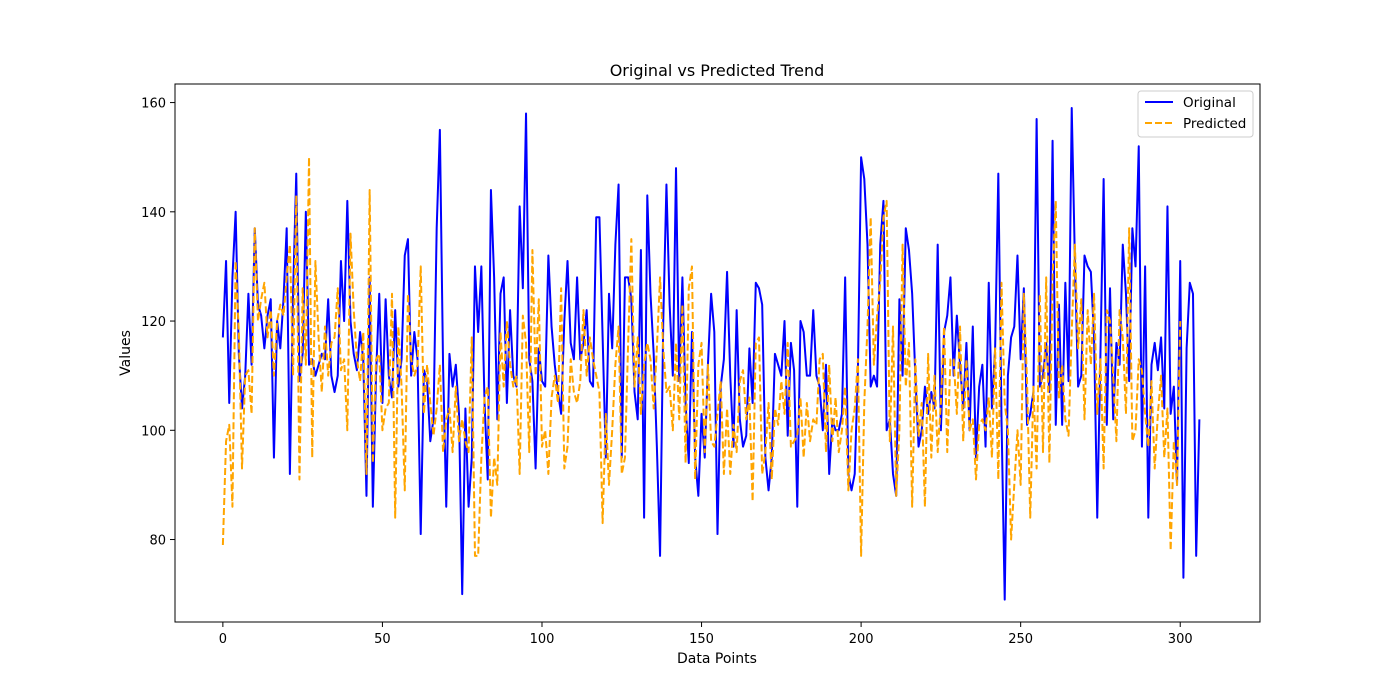 This screenshot has height=700, width=1400. What do you see at coordinates (126, 353) in the screenshot?
I see `y-axis-title: Values` at bounding box center [126, 353].